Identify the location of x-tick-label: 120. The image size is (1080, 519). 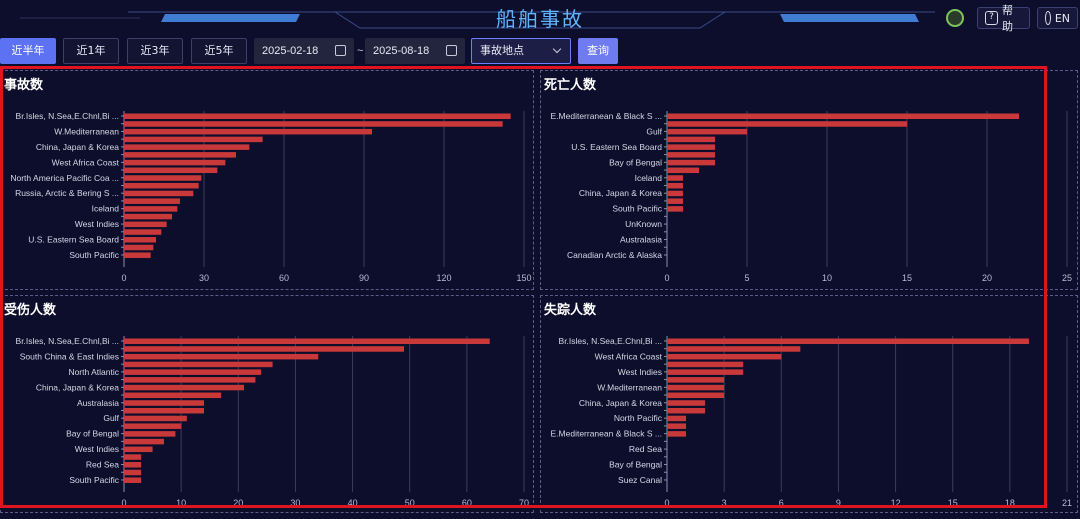
(443, 278).